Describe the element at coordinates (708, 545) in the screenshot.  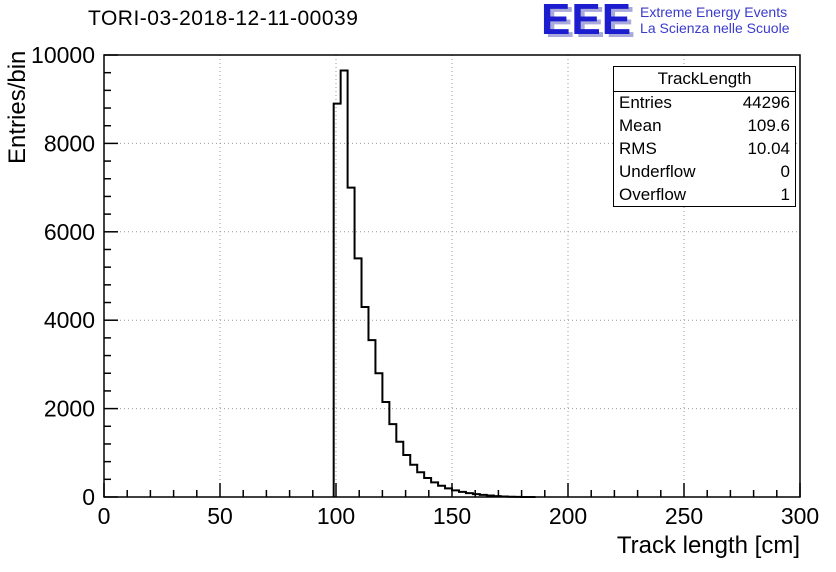
I see `x-axis-title: Track length [cm]` at that location.